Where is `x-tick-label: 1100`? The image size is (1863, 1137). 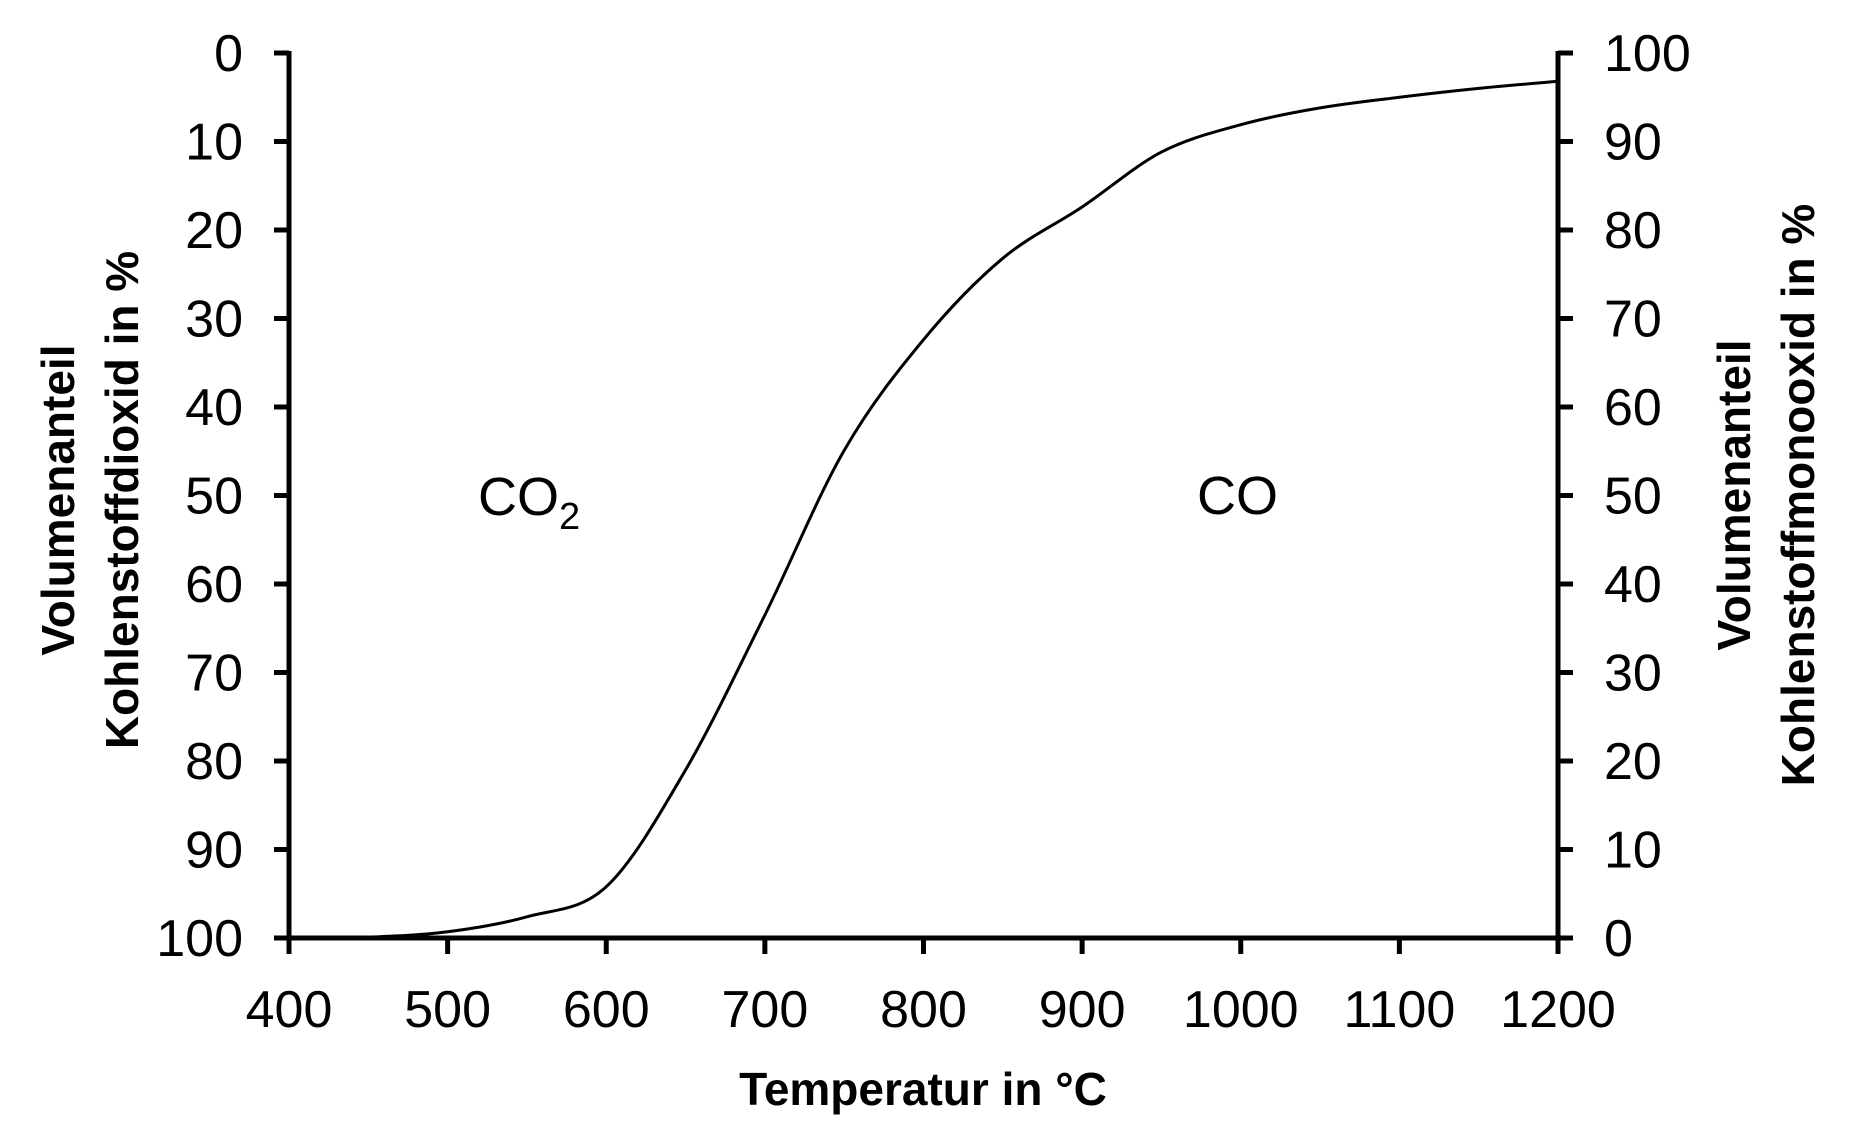
x-tick-label: 1100 is located at coordinates (1399, 1010).